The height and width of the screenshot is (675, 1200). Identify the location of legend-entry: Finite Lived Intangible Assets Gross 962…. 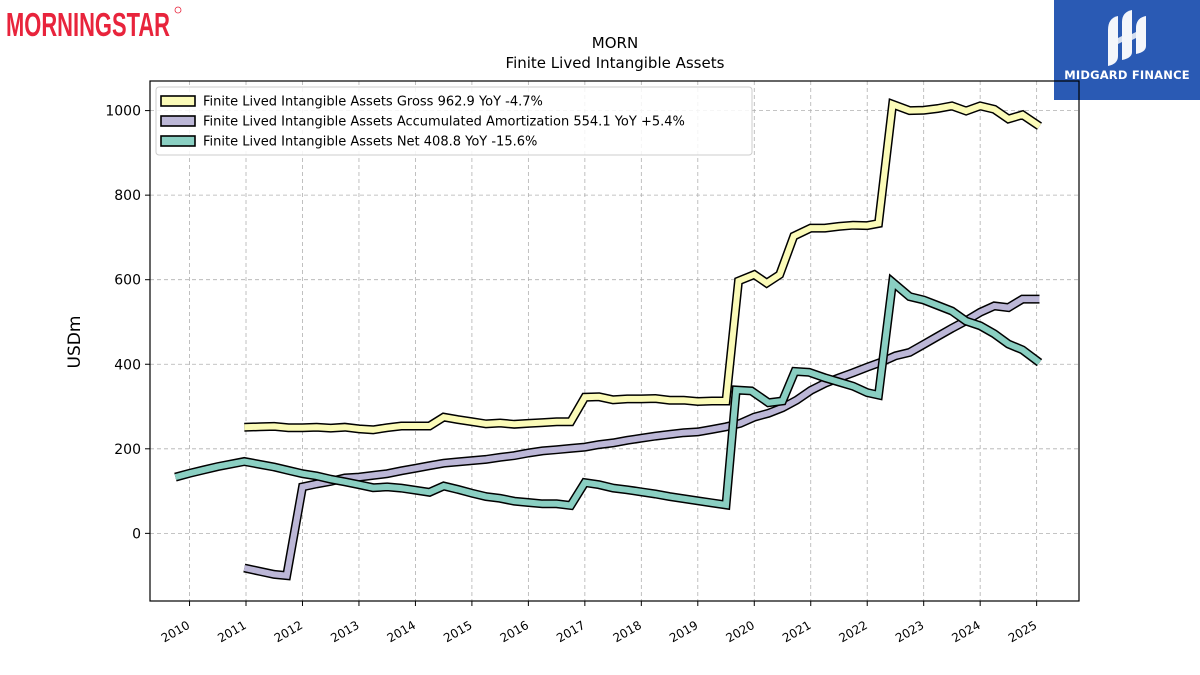
(373, 102).